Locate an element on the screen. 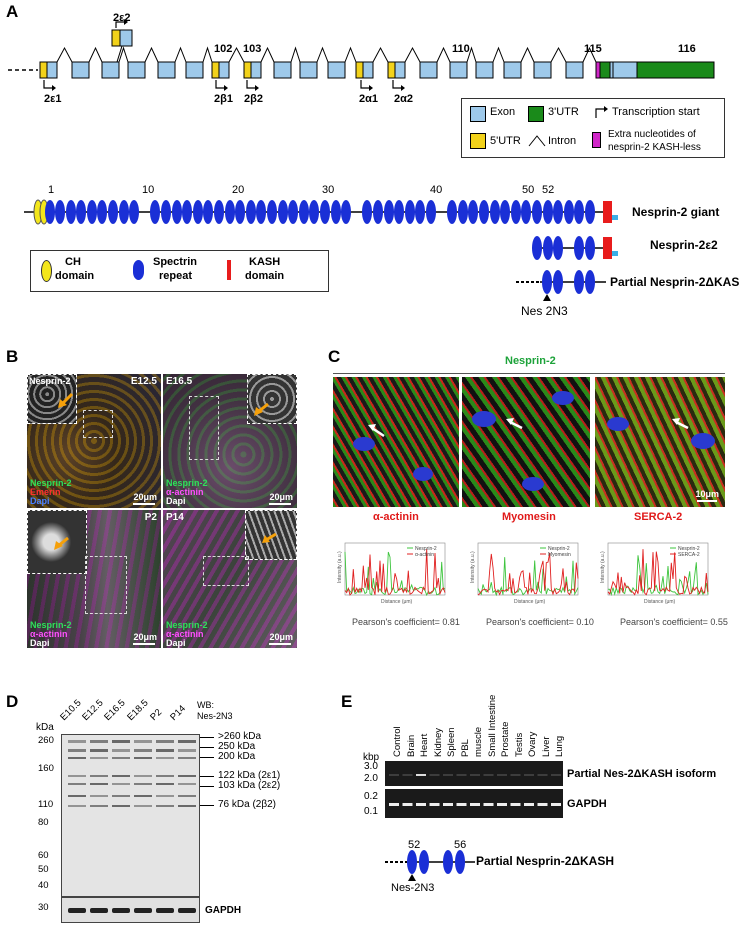  stage-label: P2 is located at coordinates (150, 517).